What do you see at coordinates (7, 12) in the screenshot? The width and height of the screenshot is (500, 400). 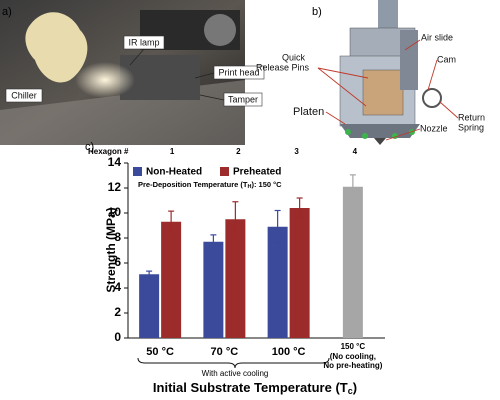 I see `panel-label: a)` at bounding box center [7, 12].